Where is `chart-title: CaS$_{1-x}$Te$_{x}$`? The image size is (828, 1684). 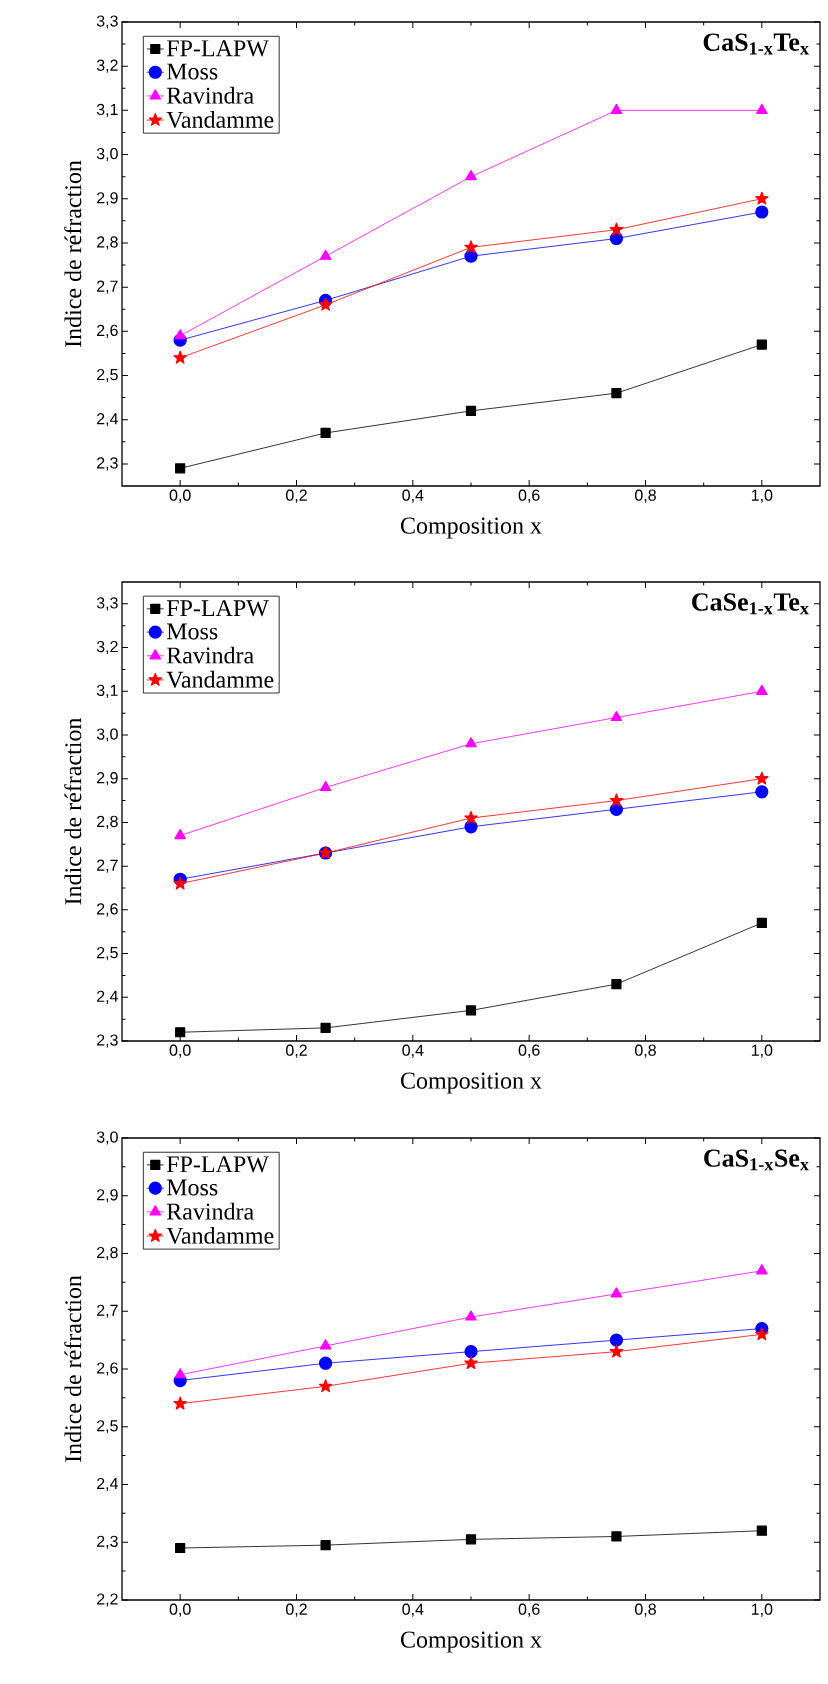 chart-title: CaS$_{1-x}$Te$_{x}$ is located at coordinates (756, 44).